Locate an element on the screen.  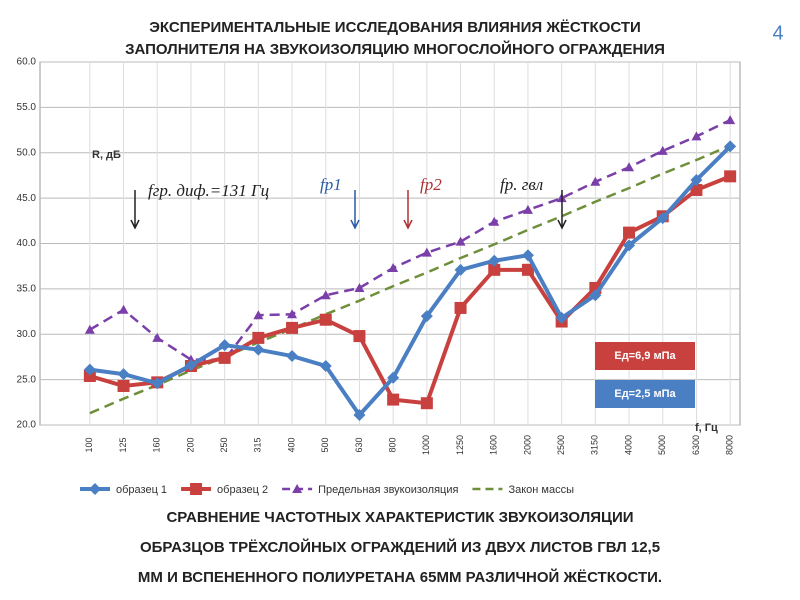
y-tick-label: 30.0 is located at coordinates (27, 334).